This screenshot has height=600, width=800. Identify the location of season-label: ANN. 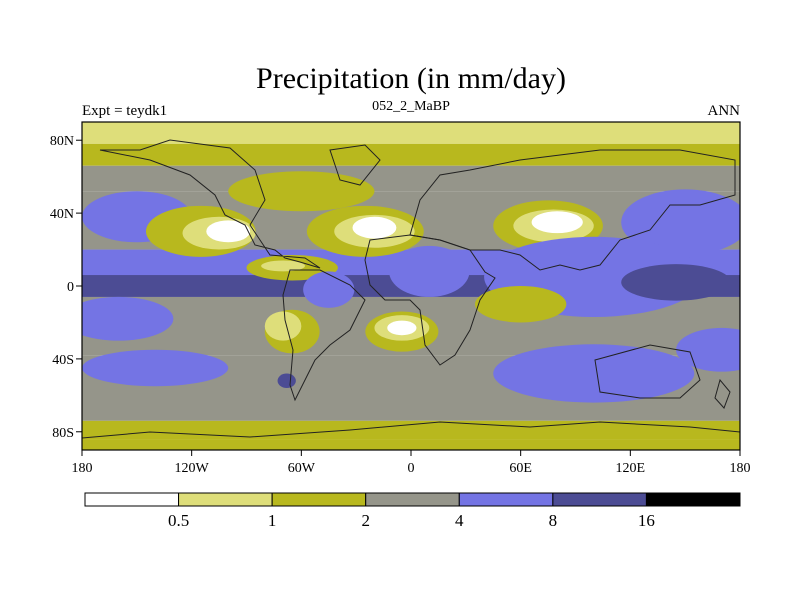
(724, 111).